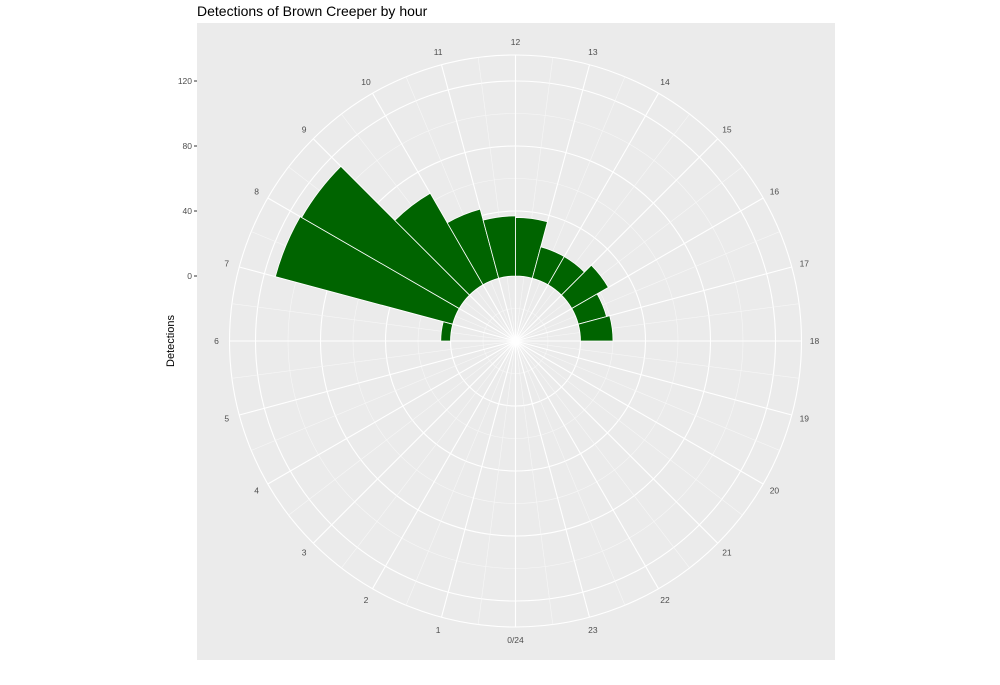 Image resolution: width=1000 pixels, height=685 pixels. What do you see at coordinates (367, 270) in the screenshot?
I see `bar-hour-7.5` at bounding box center [367, 270].